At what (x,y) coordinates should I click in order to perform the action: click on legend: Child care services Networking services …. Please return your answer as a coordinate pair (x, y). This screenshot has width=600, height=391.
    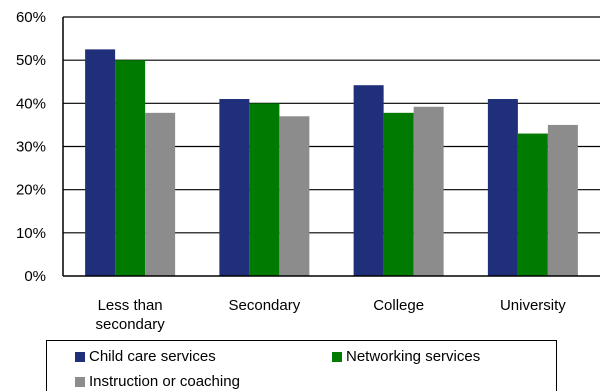
    Looking at the image, I should click on (301, 365).